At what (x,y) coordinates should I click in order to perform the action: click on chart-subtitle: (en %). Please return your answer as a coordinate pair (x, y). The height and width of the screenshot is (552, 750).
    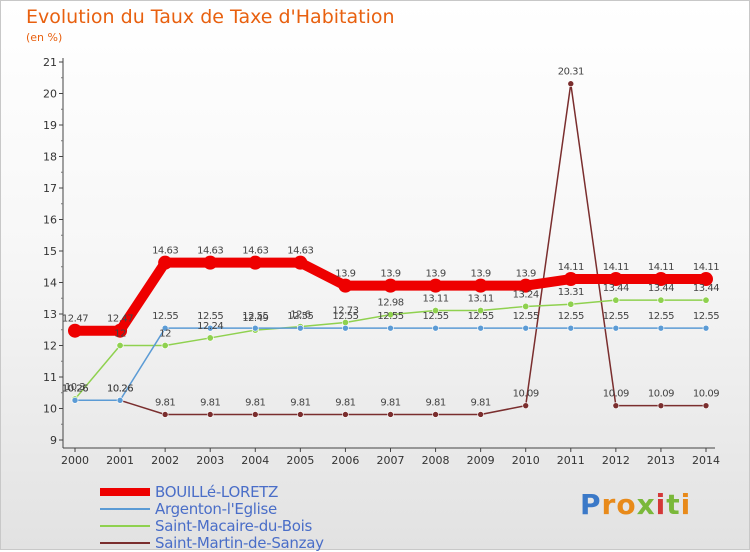
    Looking at the image, I should click on (44, 37).